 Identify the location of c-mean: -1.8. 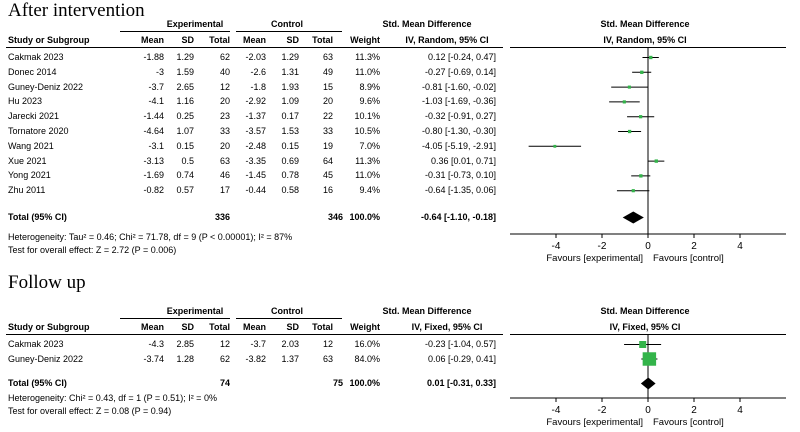
(258, 86).